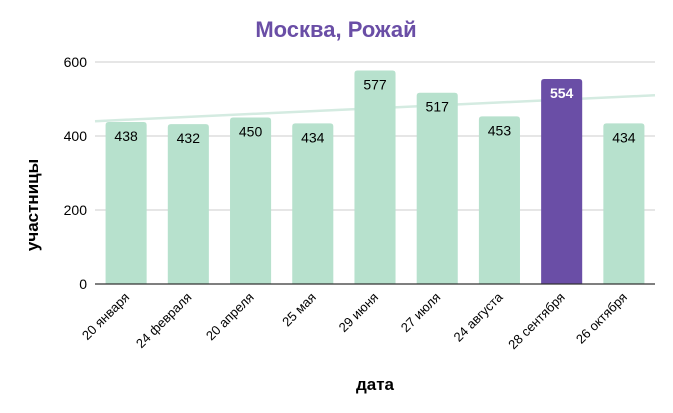  I want to click on x-tick-label: 28 сентября, so click(536, 321).